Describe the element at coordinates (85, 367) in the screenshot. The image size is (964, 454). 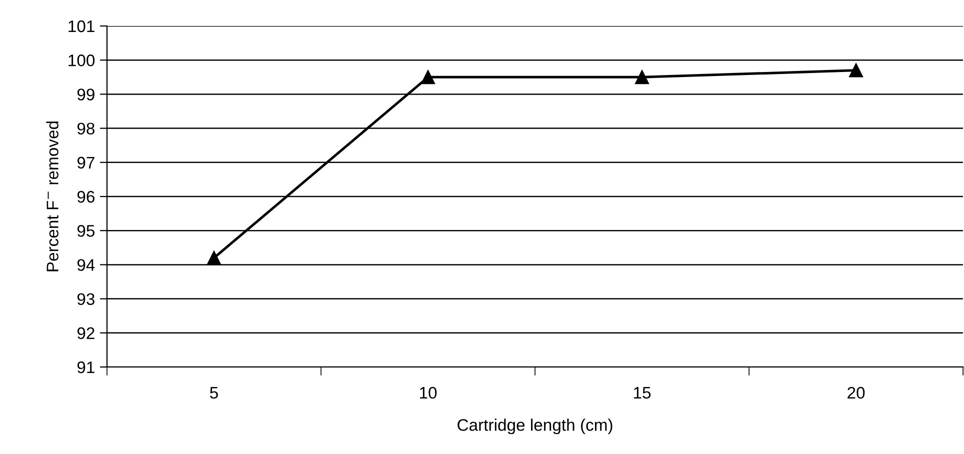
I see `y-tick-label: 91` at that location.